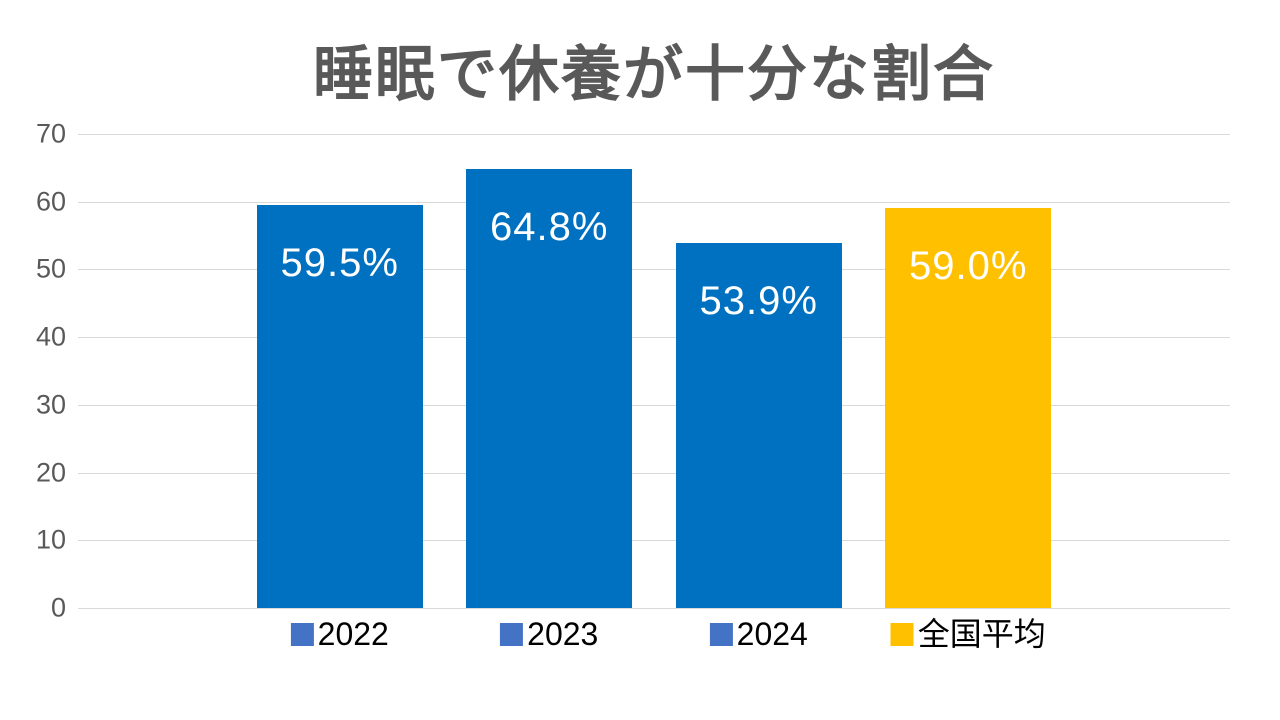 The image size is (1280, 720). Describe the element at coordinates (50, 472) in the screenshot. I see `y-axis-tick-label: 20` at that location.